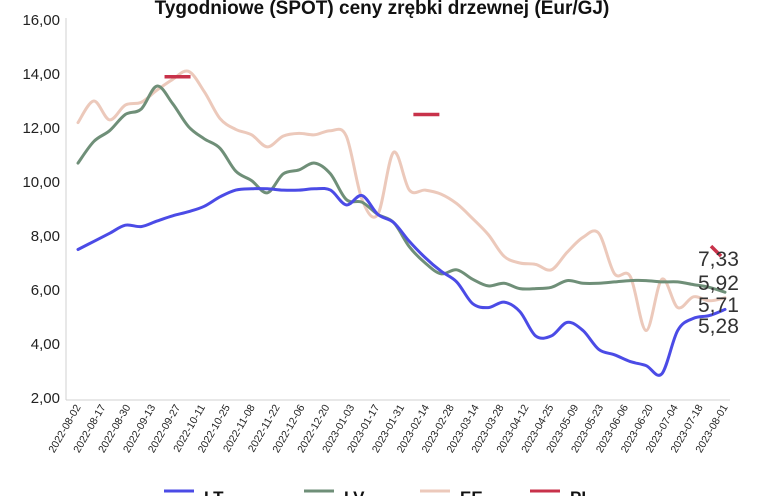 The image size is (765, 496). I want to click on y-tick-label: 10,00, so click(41, 182).